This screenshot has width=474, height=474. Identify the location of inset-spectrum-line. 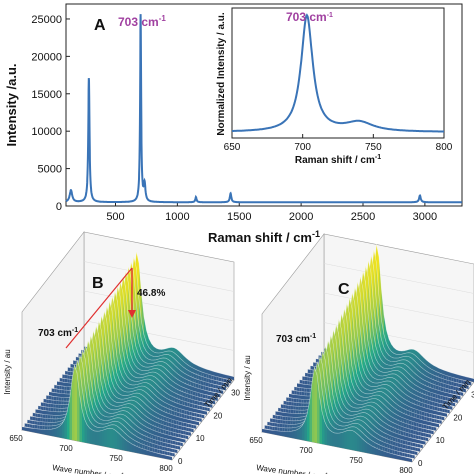
(338, 73).